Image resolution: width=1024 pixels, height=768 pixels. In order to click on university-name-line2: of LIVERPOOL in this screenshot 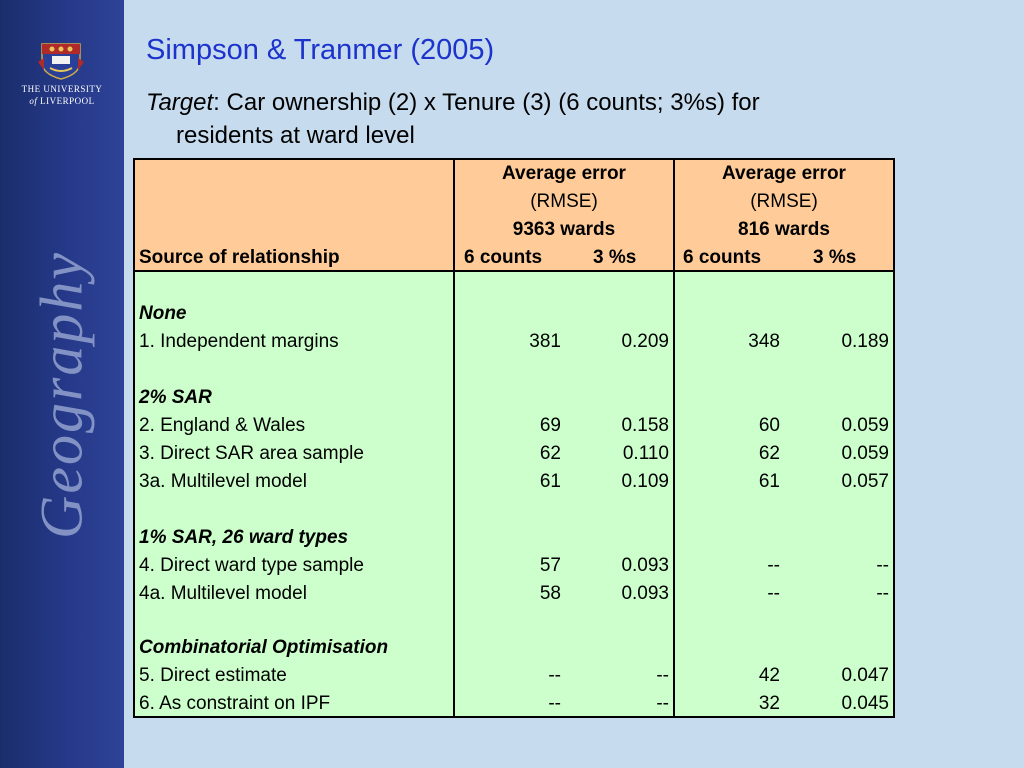, I will do `click(62, 101)`.